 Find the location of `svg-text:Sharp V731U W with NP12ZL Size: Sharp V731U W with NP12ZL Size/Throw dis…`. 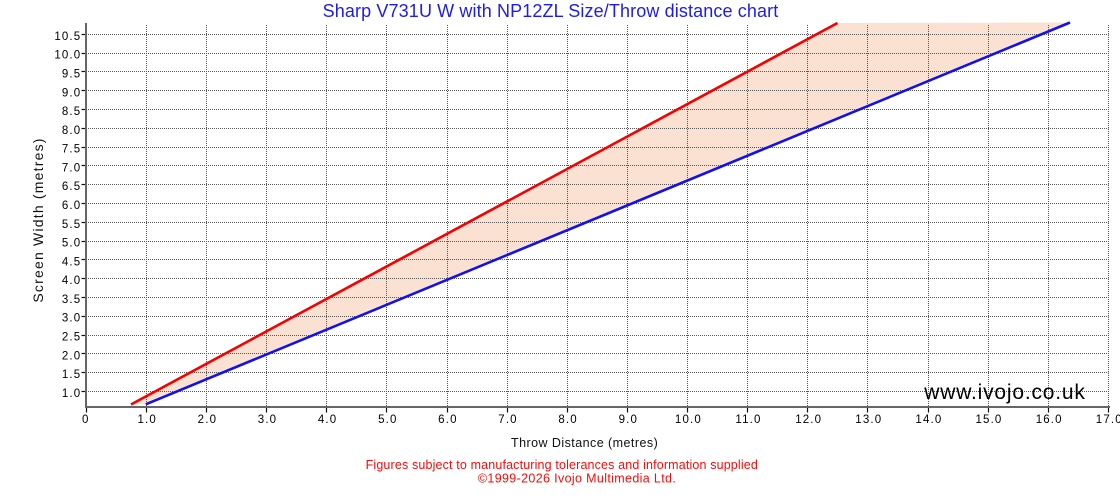

svg-text:Sharp V731U W with NP12ZL Size: Sharp V731U W with NP12ZL Size/Throw dis… is located at coordinates (551, 11).